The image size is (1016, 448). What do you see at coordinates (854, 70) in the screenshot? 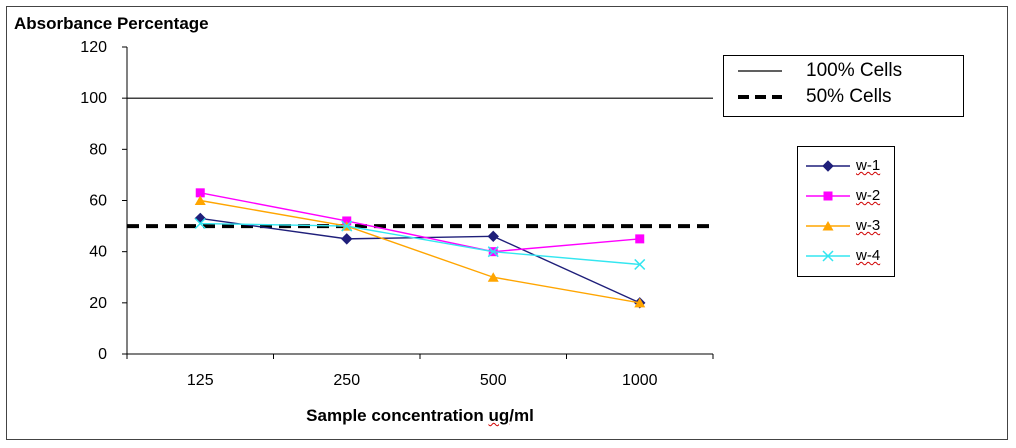
I see `legend-label: 100% Cells` at bounding box center [854, 70].